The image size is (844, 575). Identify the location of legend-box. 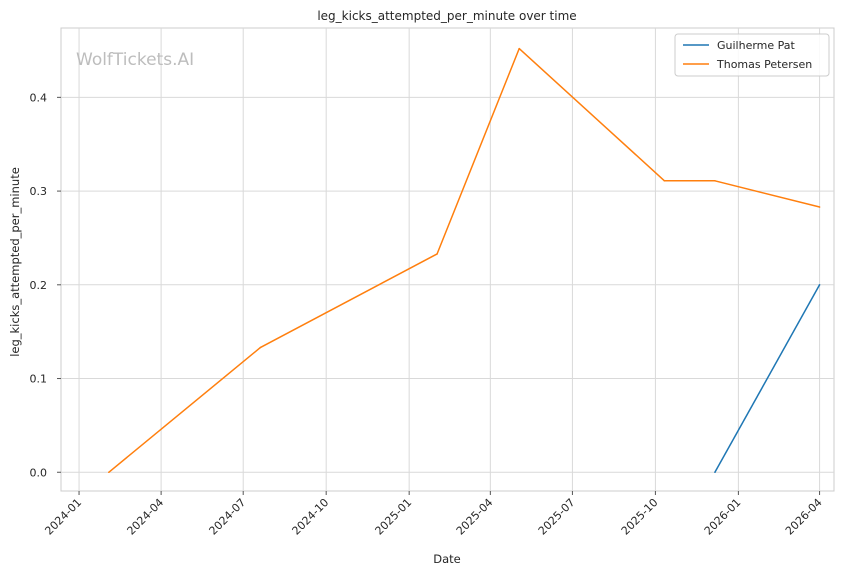
(752, 55).